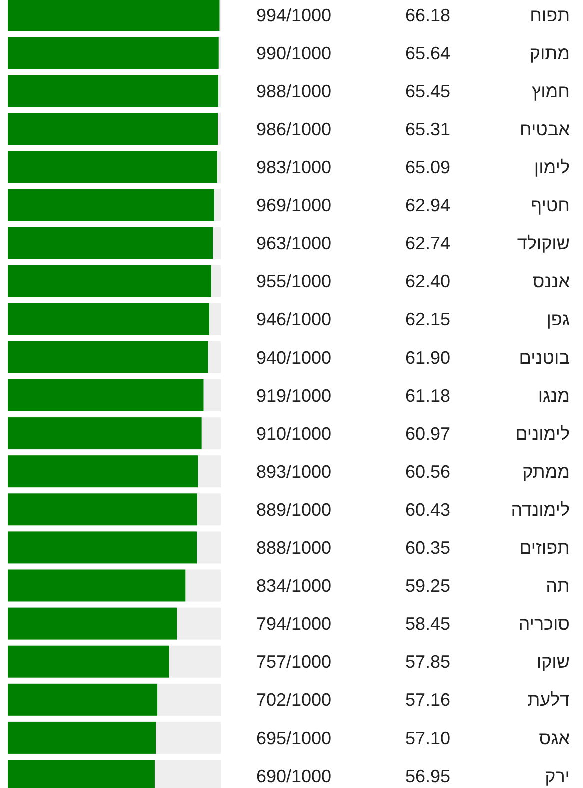 The image size is (583, 788). What do you see at coordinates (554, 396) in the screenshot?
I see `y-tick-label: מנגו` at bounding box center [554, 396].